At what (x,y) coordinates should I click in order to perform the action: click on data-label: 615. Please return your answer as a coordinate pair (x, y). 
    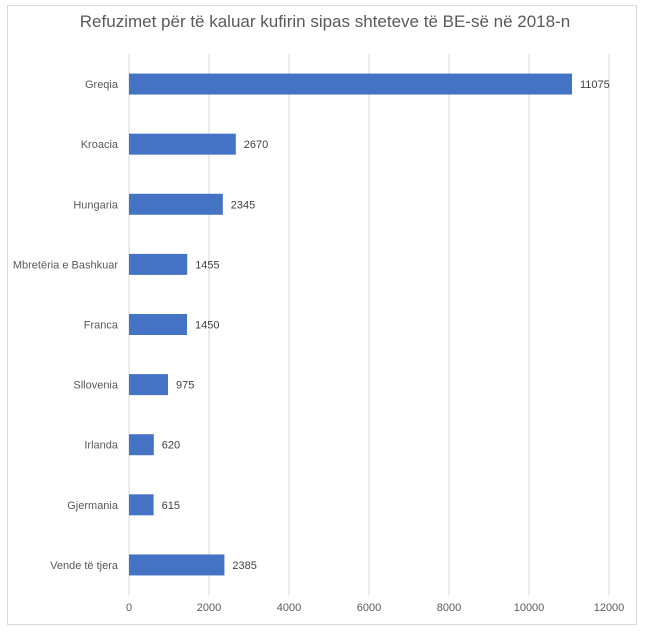
    Looking at the image, I should click on (171, 506).